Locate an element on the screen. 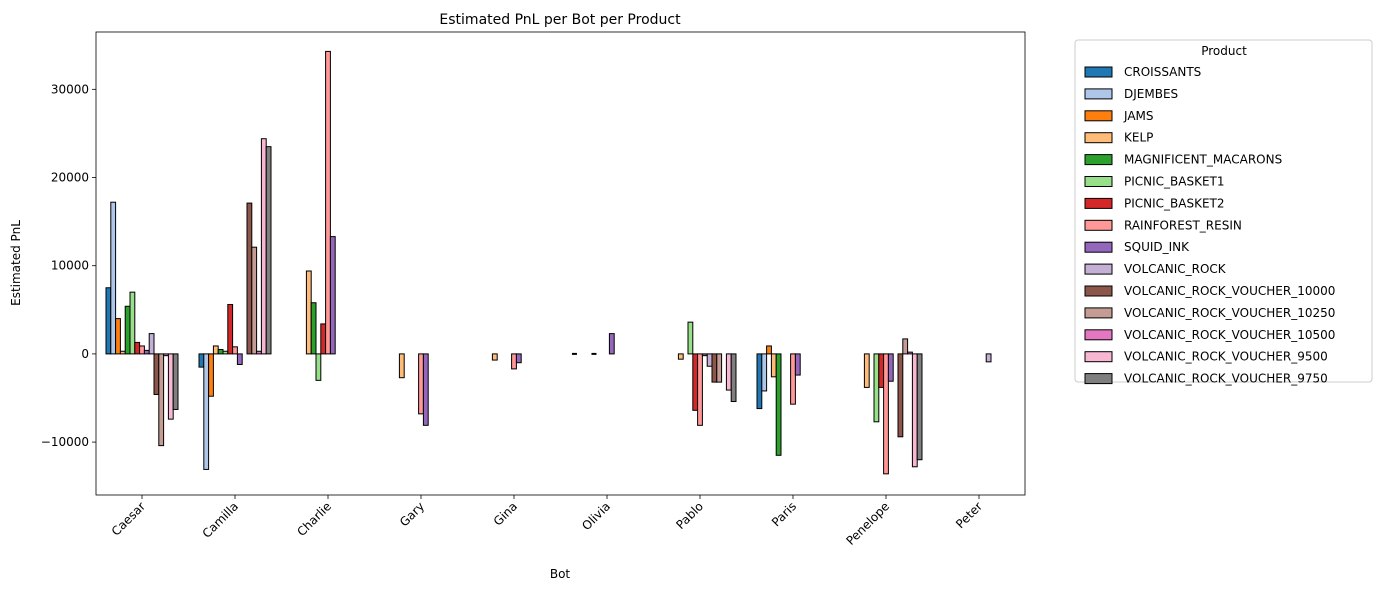 The image size is (1382, 590). legend-label: KELP is located at coordinates (1138, 138).